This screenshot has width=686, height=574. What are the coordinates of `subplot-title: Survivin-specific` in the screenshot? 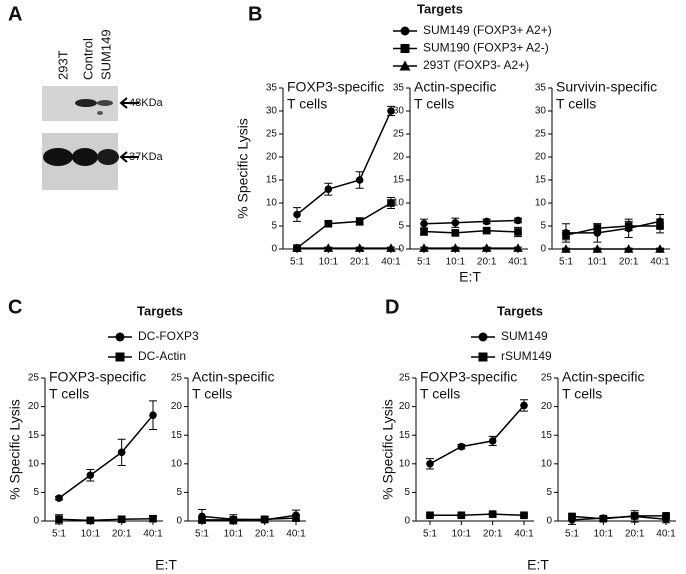 It's located at (606, 87).